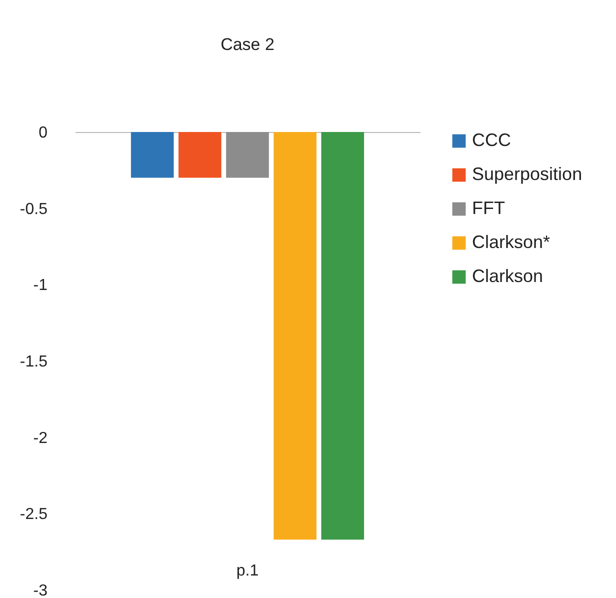 The height and width of the screenshot is (598, 616). I want to click on legend-label: Clarkson, so click(508, 276).